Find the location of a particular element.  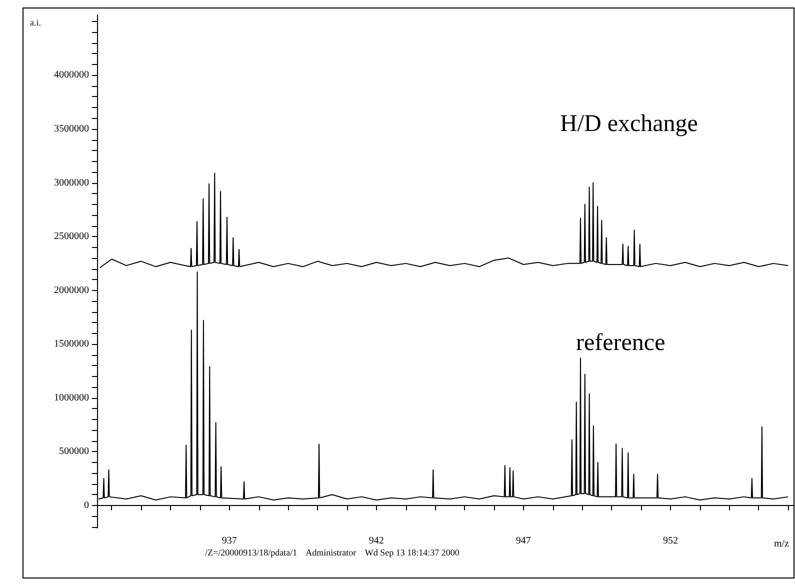

y-tick-label: 1000000 is located at coordinates (71, 398).